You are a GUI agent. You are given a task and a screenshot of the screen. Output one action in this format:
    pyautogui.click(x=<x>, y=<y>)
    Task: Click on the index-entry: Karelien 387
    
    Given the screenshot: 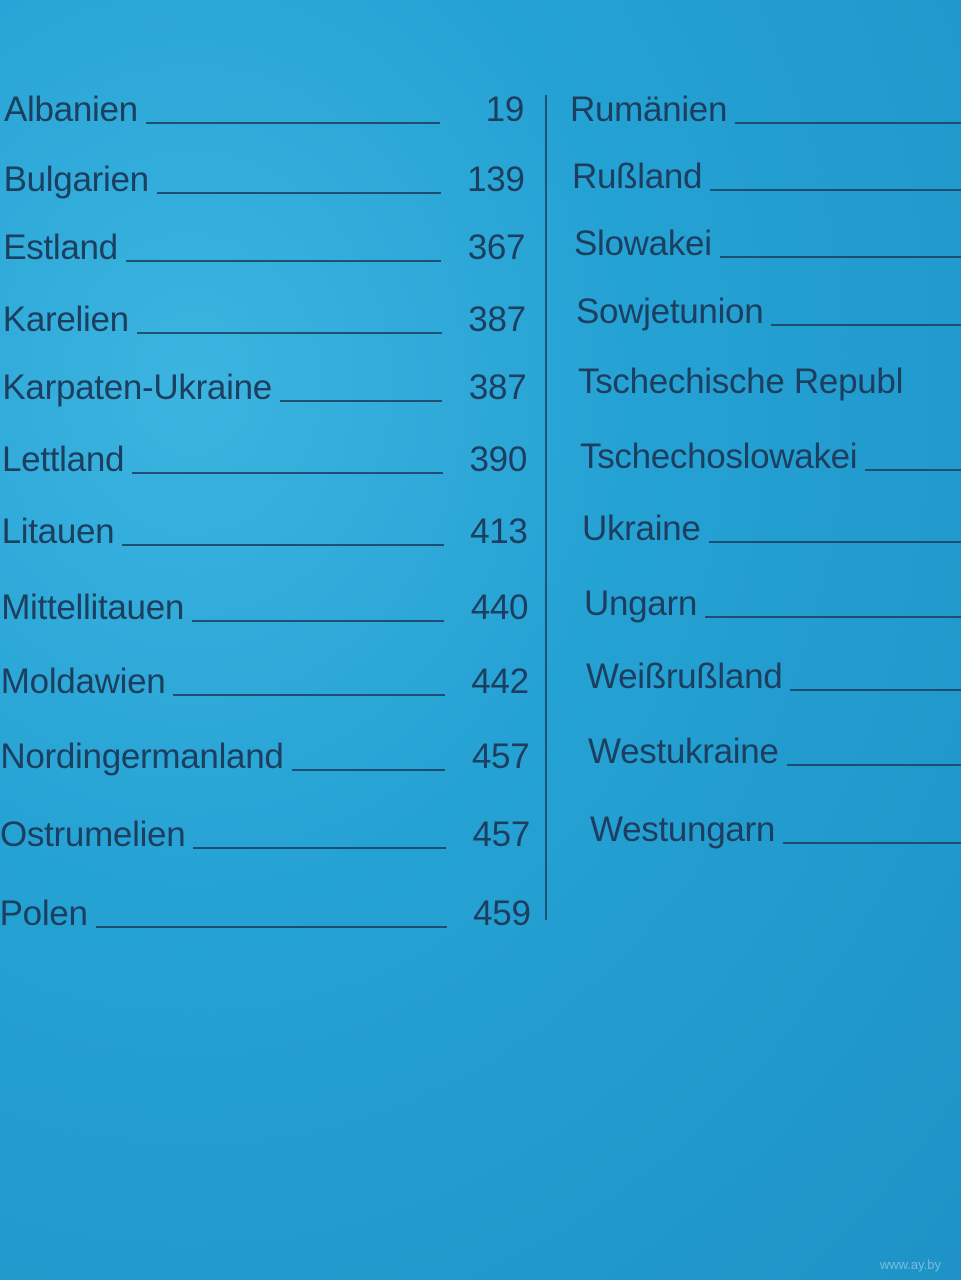 What is the action you would take?
    pyautogui.click(x=264, y=320)
    